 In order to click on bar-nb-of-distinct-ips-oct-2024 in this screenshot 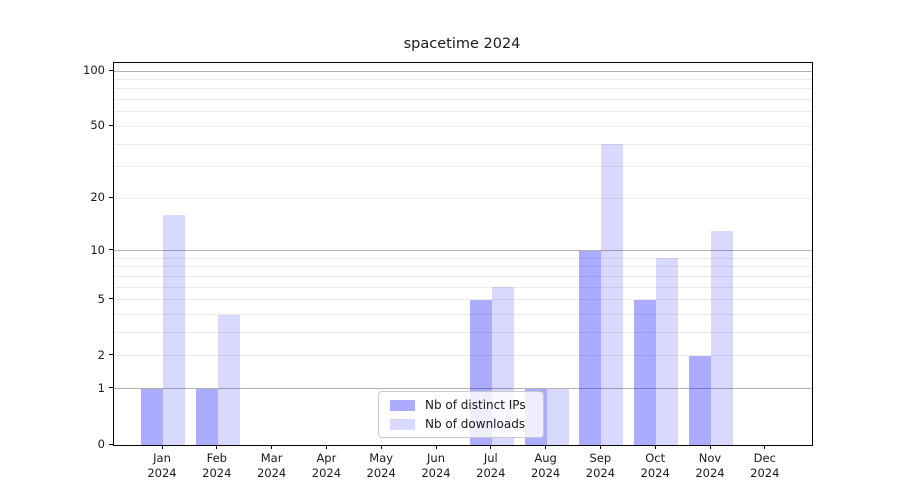, I will do `click(645, 372)`.